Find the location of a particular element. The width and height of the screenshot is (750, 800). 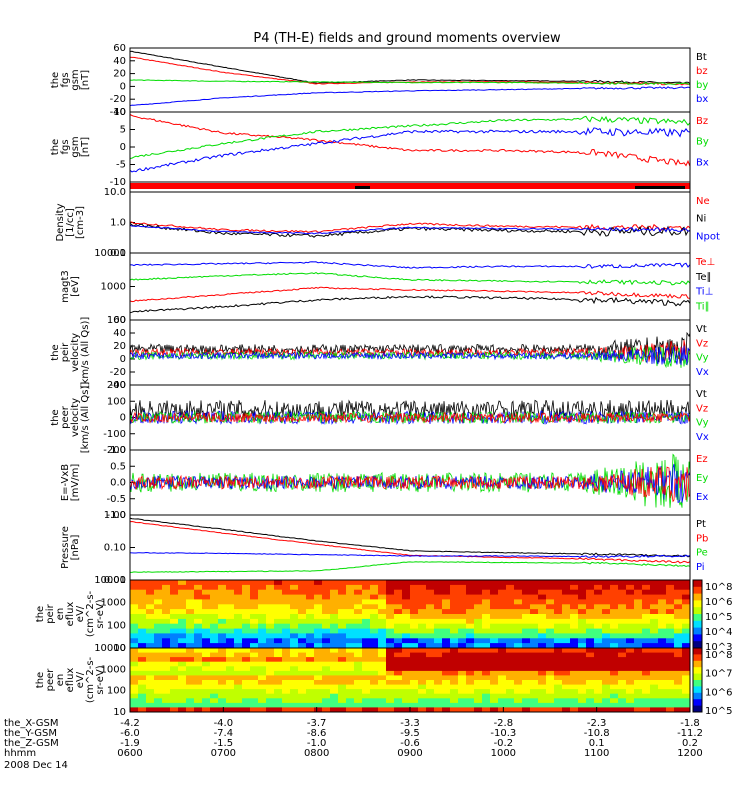

series-bz is located at coordinates (410, 71).